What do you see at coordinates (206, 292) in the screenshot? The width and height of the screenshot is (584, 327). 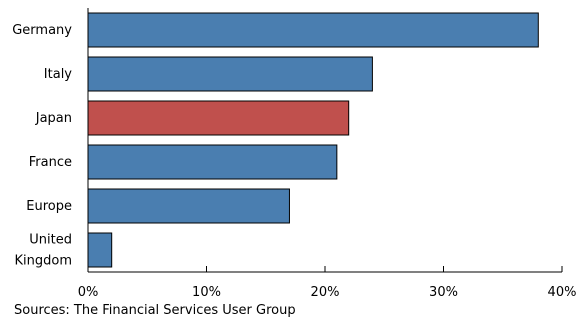 I see `x-tick-label: 10%` at bounding box center [206, 292].